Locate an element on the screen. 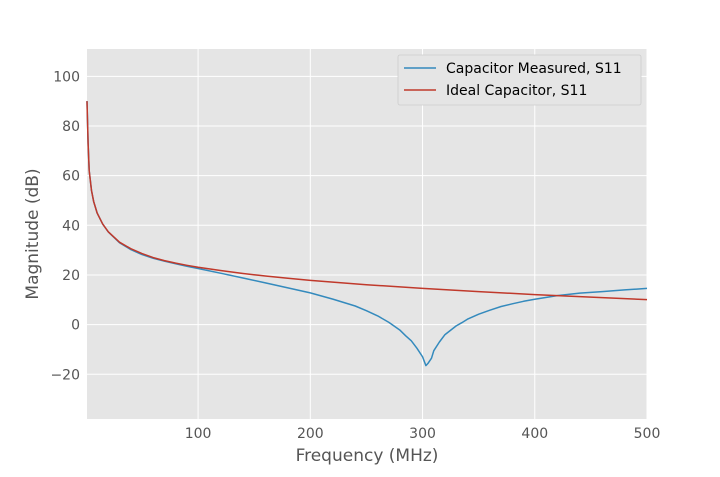  y-tick-label: 40 is located at coordinates (71, 226).